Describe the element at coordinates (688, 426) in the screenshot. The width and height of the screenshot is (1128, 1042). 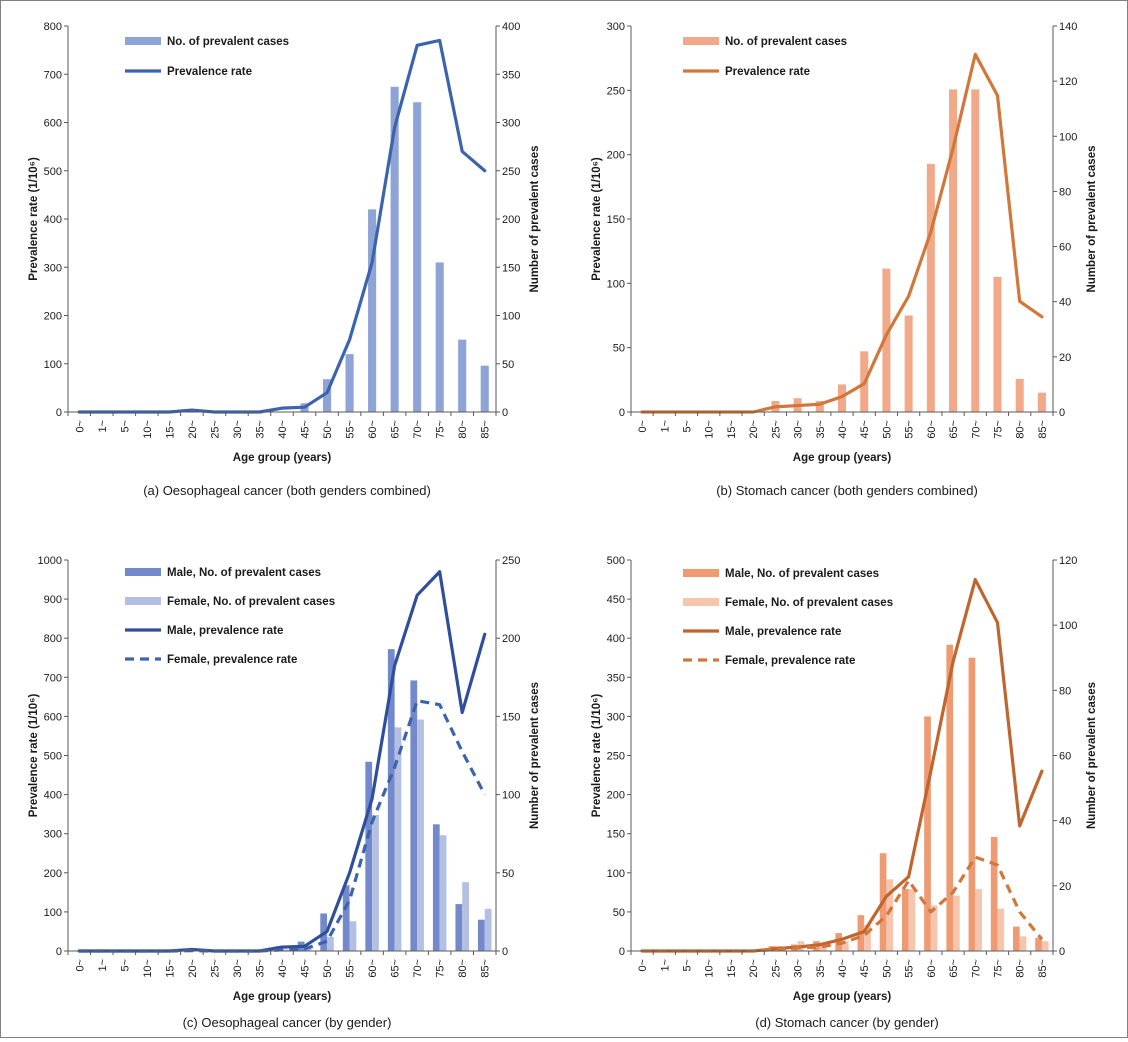
I see `x-tick-label: 5~` at that location.